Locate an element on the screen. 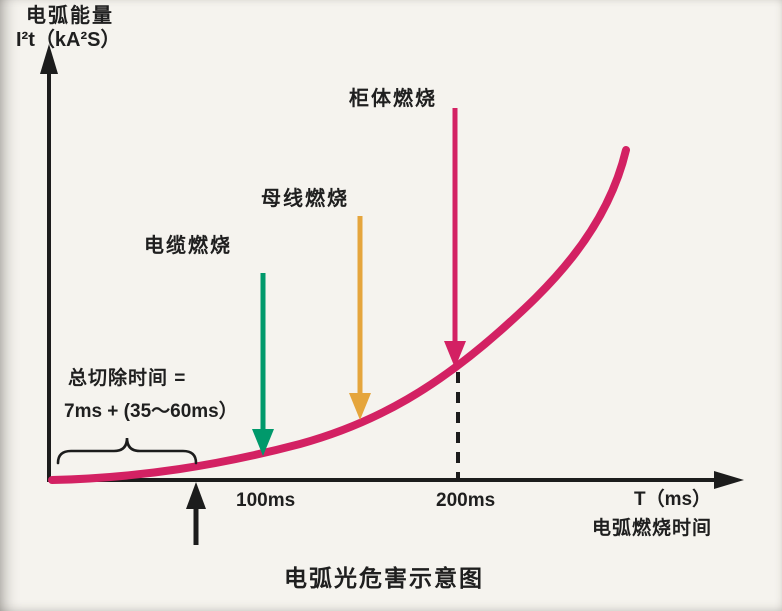  clearing-time-brace is located at coordinates (127, 451).